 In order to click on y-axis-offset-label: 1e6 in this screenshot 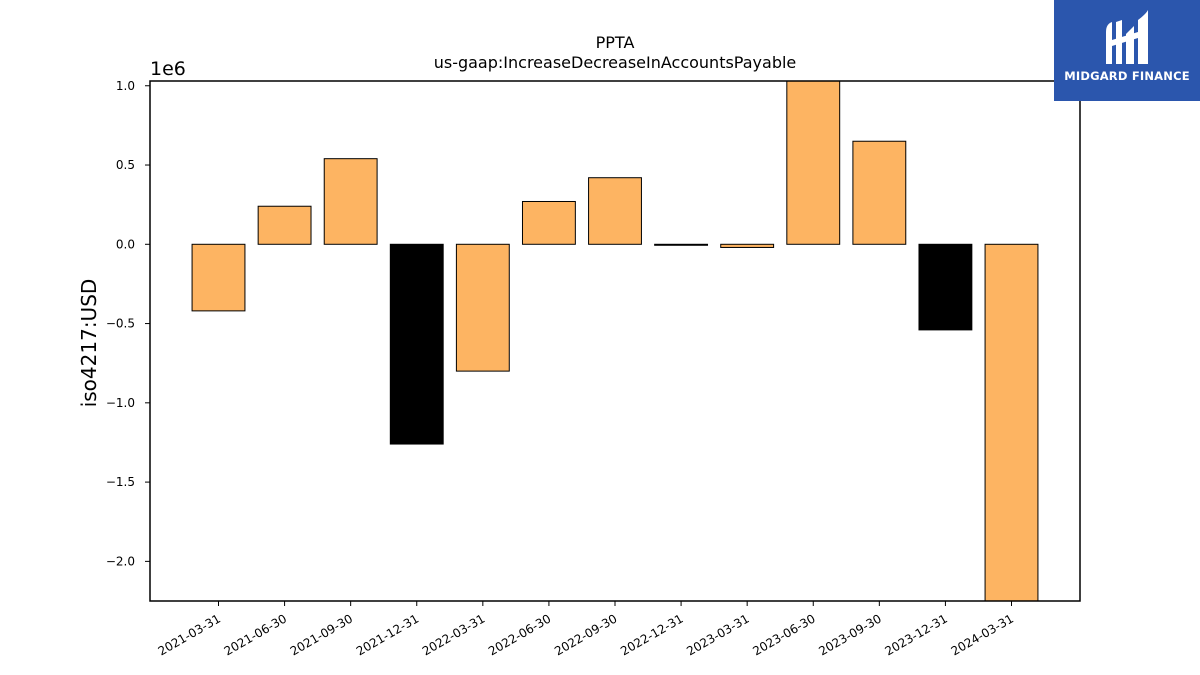, I will do `click(168, 69)`.